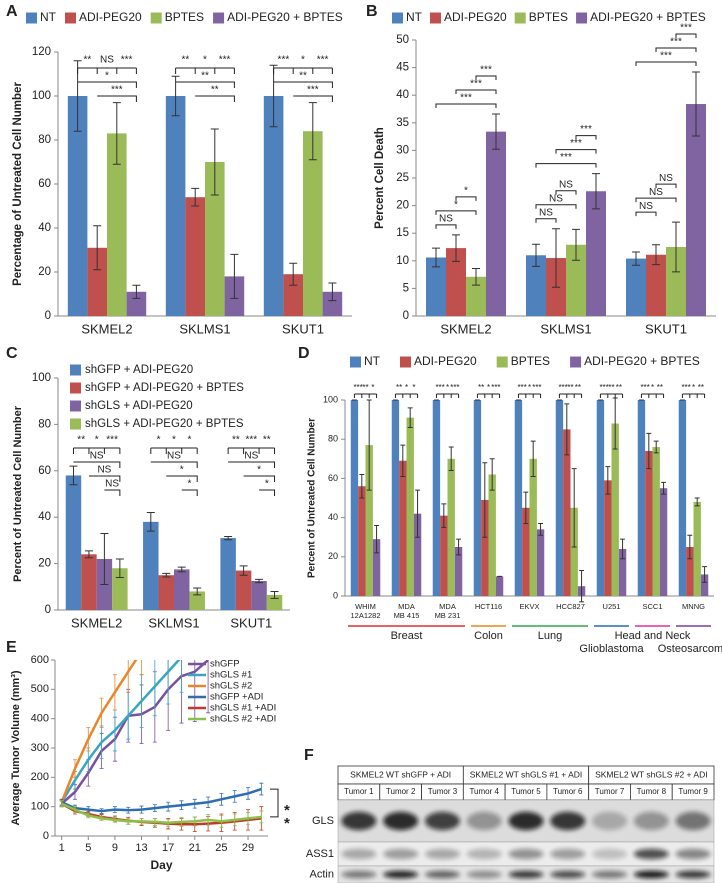 This screenshot has width=722, height=883. I want to click on x-tick-label: 12A1282, so click(365, 615).